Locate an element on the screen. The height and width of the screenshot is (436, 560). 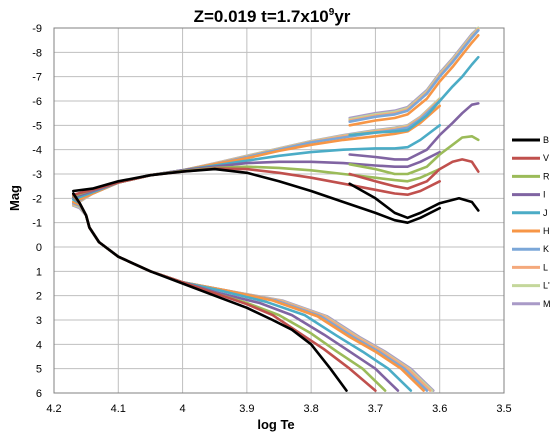
y-tick-label: 3 is located at coordinates (39, 321).